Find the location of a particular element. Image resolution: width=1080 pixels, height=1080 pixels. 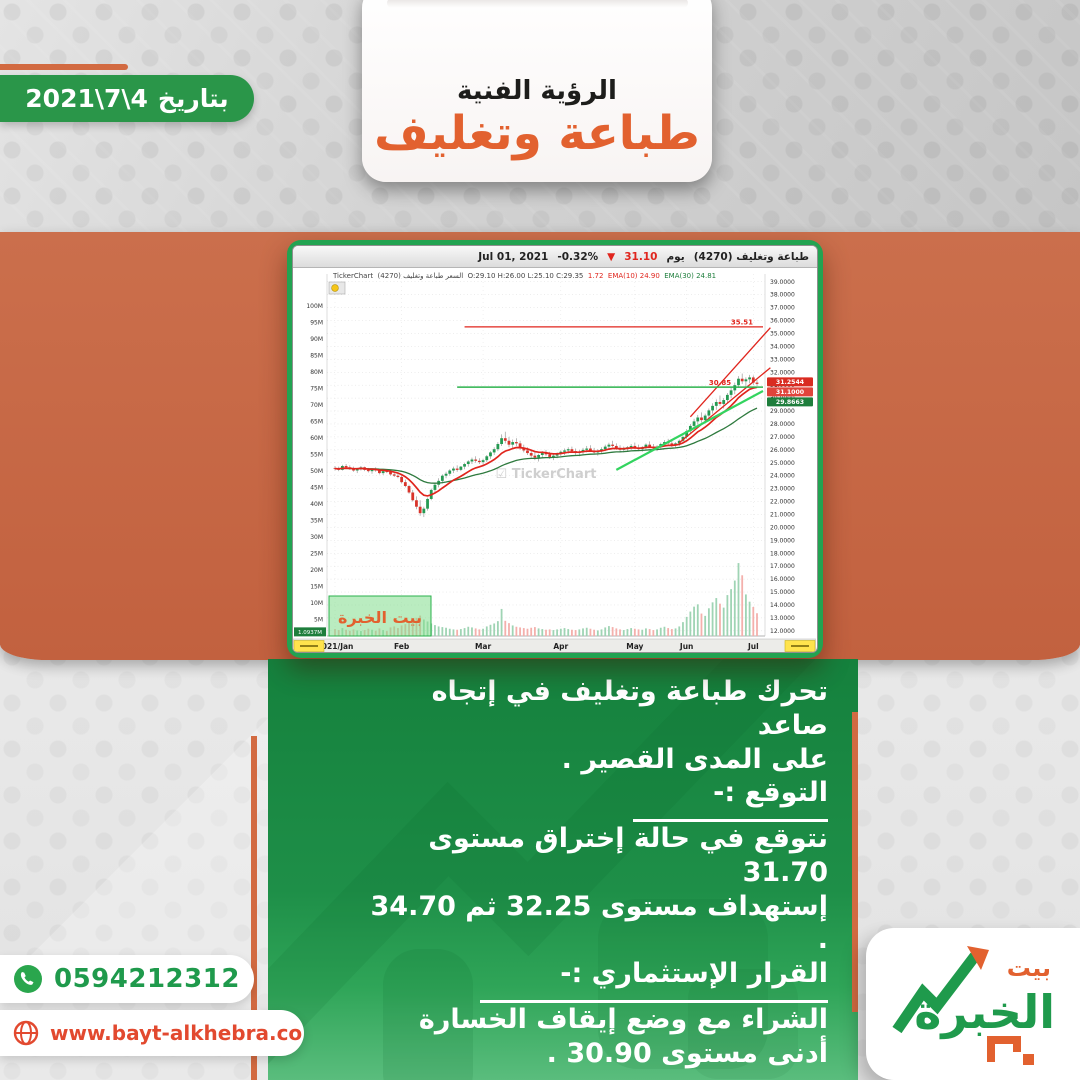

header-subtitle: الرؤية الفنية is located at coordinates (537, 91).